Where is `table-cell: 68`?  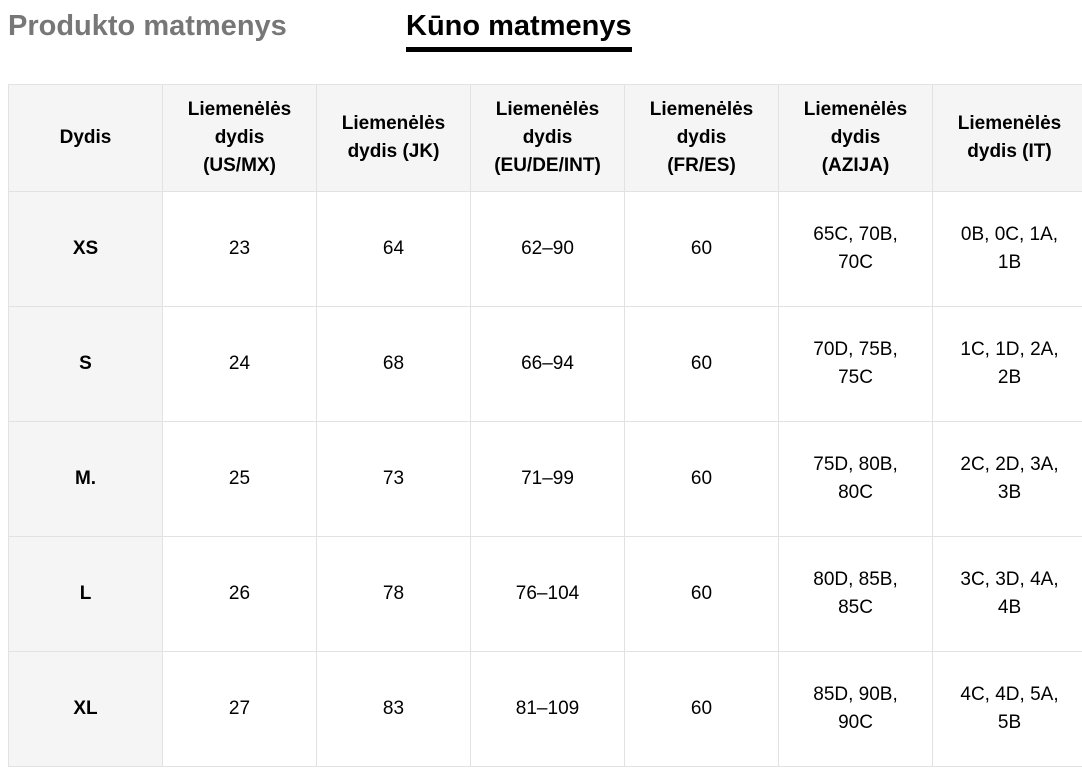 table-cell: 68 is located at coordinates (393, 364).